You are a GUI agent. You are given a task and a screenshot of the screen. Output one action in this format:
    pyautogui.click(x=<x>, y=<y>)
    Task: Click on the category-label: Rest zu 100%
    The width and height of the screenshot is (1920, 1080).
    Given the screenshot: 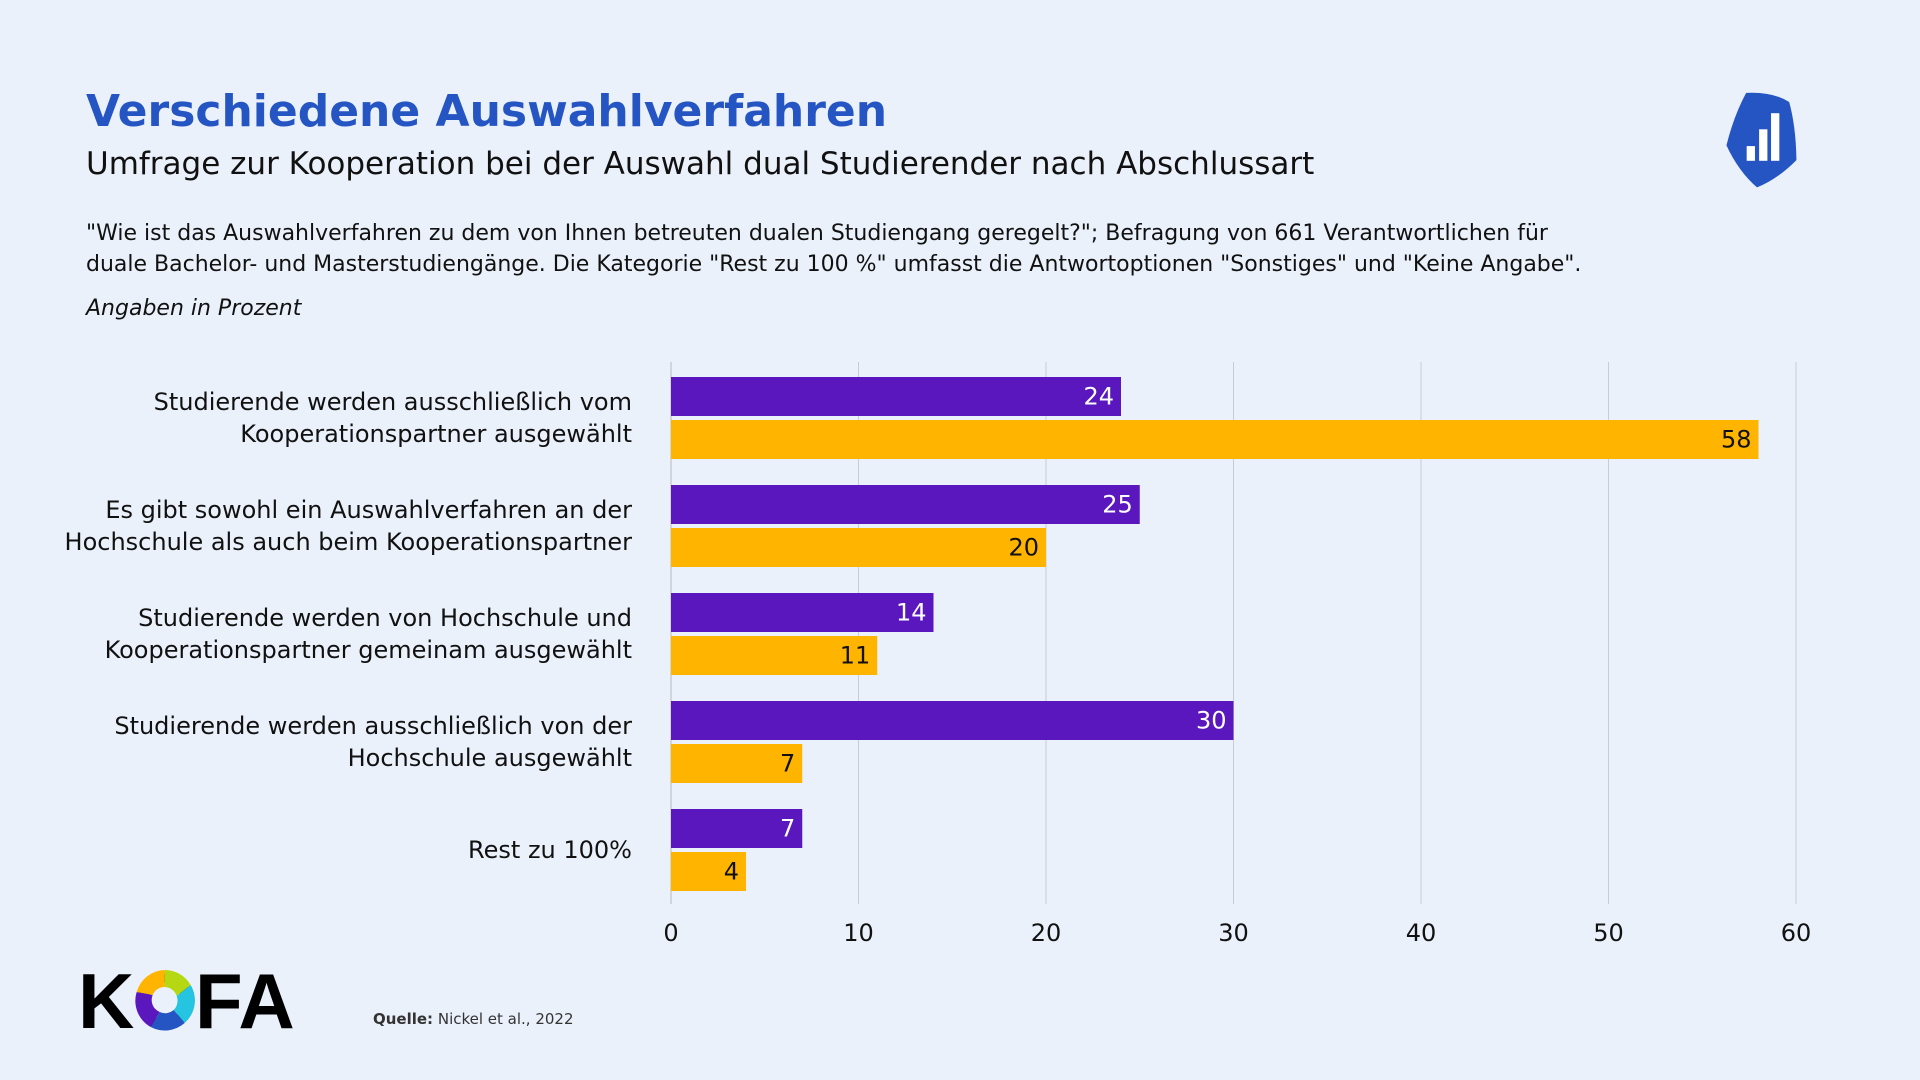 What is the action you would take?
    pyautogui.click(x=550, y=850)
    